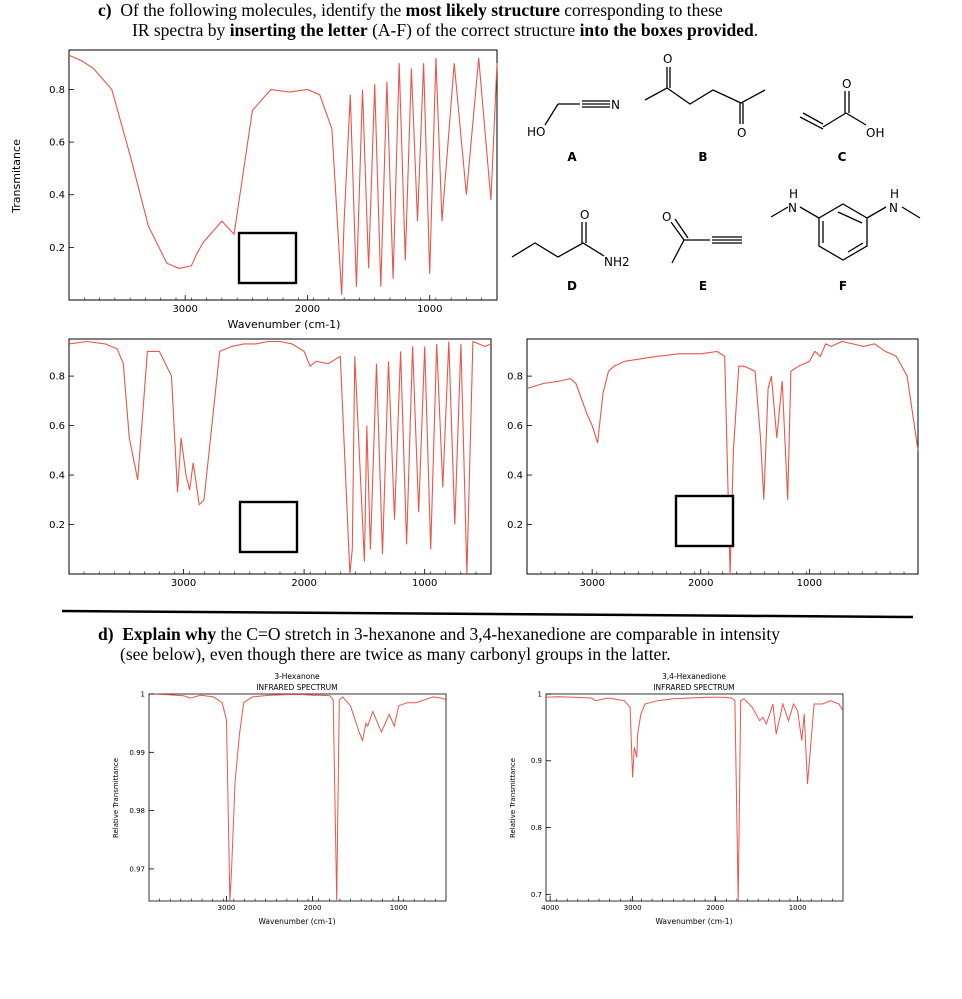  Describe the element at coordinates (268, 527) in the screenshot. I see `spectrum-2-answer-box` at that location.